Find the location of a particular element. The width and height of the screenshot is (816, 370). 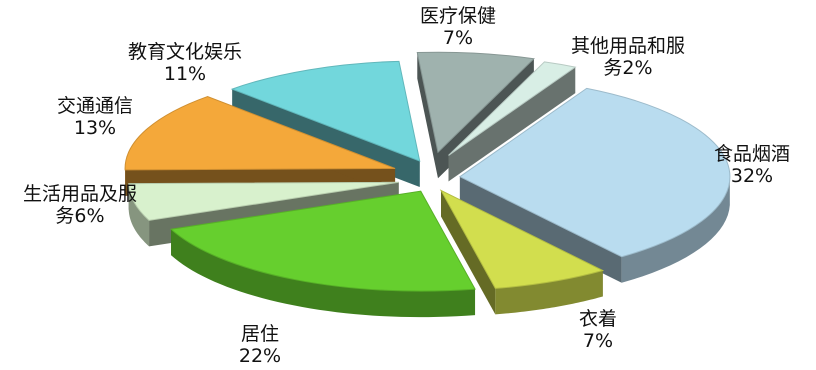

slice-value-label-6: 7% is located at coordinates (458, 38).